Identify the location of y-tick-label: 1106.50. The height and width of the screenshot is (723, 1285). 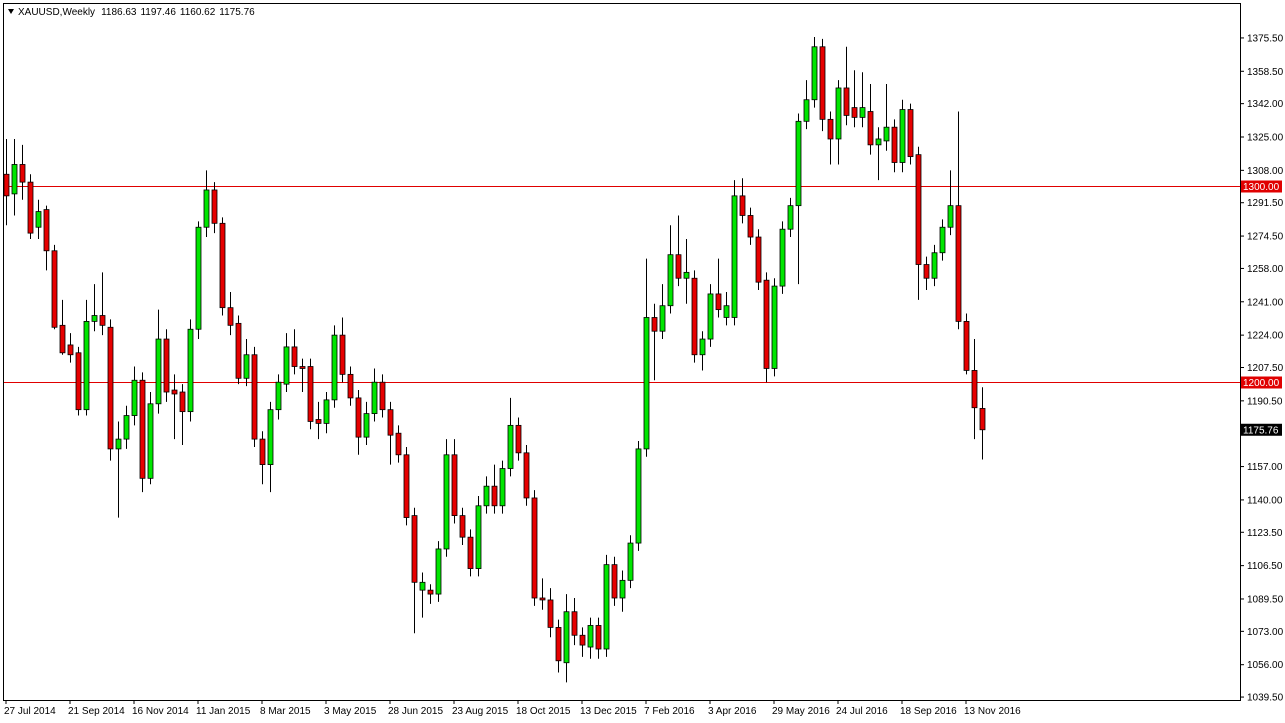
(1265, 566).